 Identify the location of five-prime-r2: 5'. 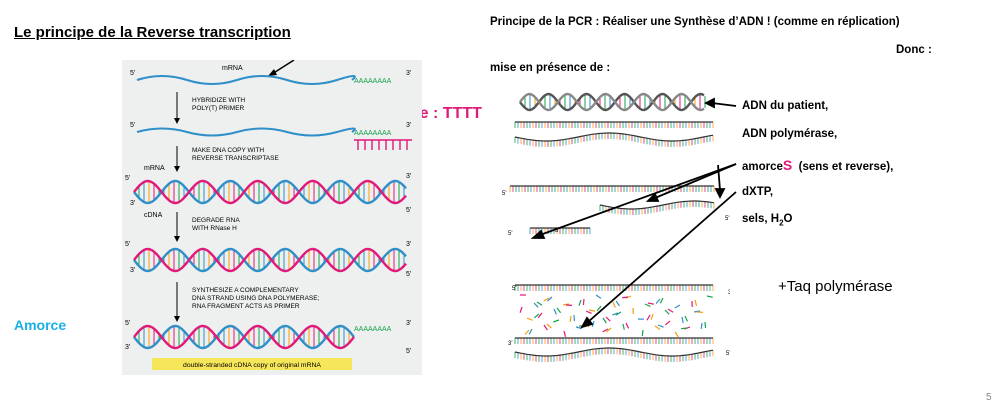
(132, 125).